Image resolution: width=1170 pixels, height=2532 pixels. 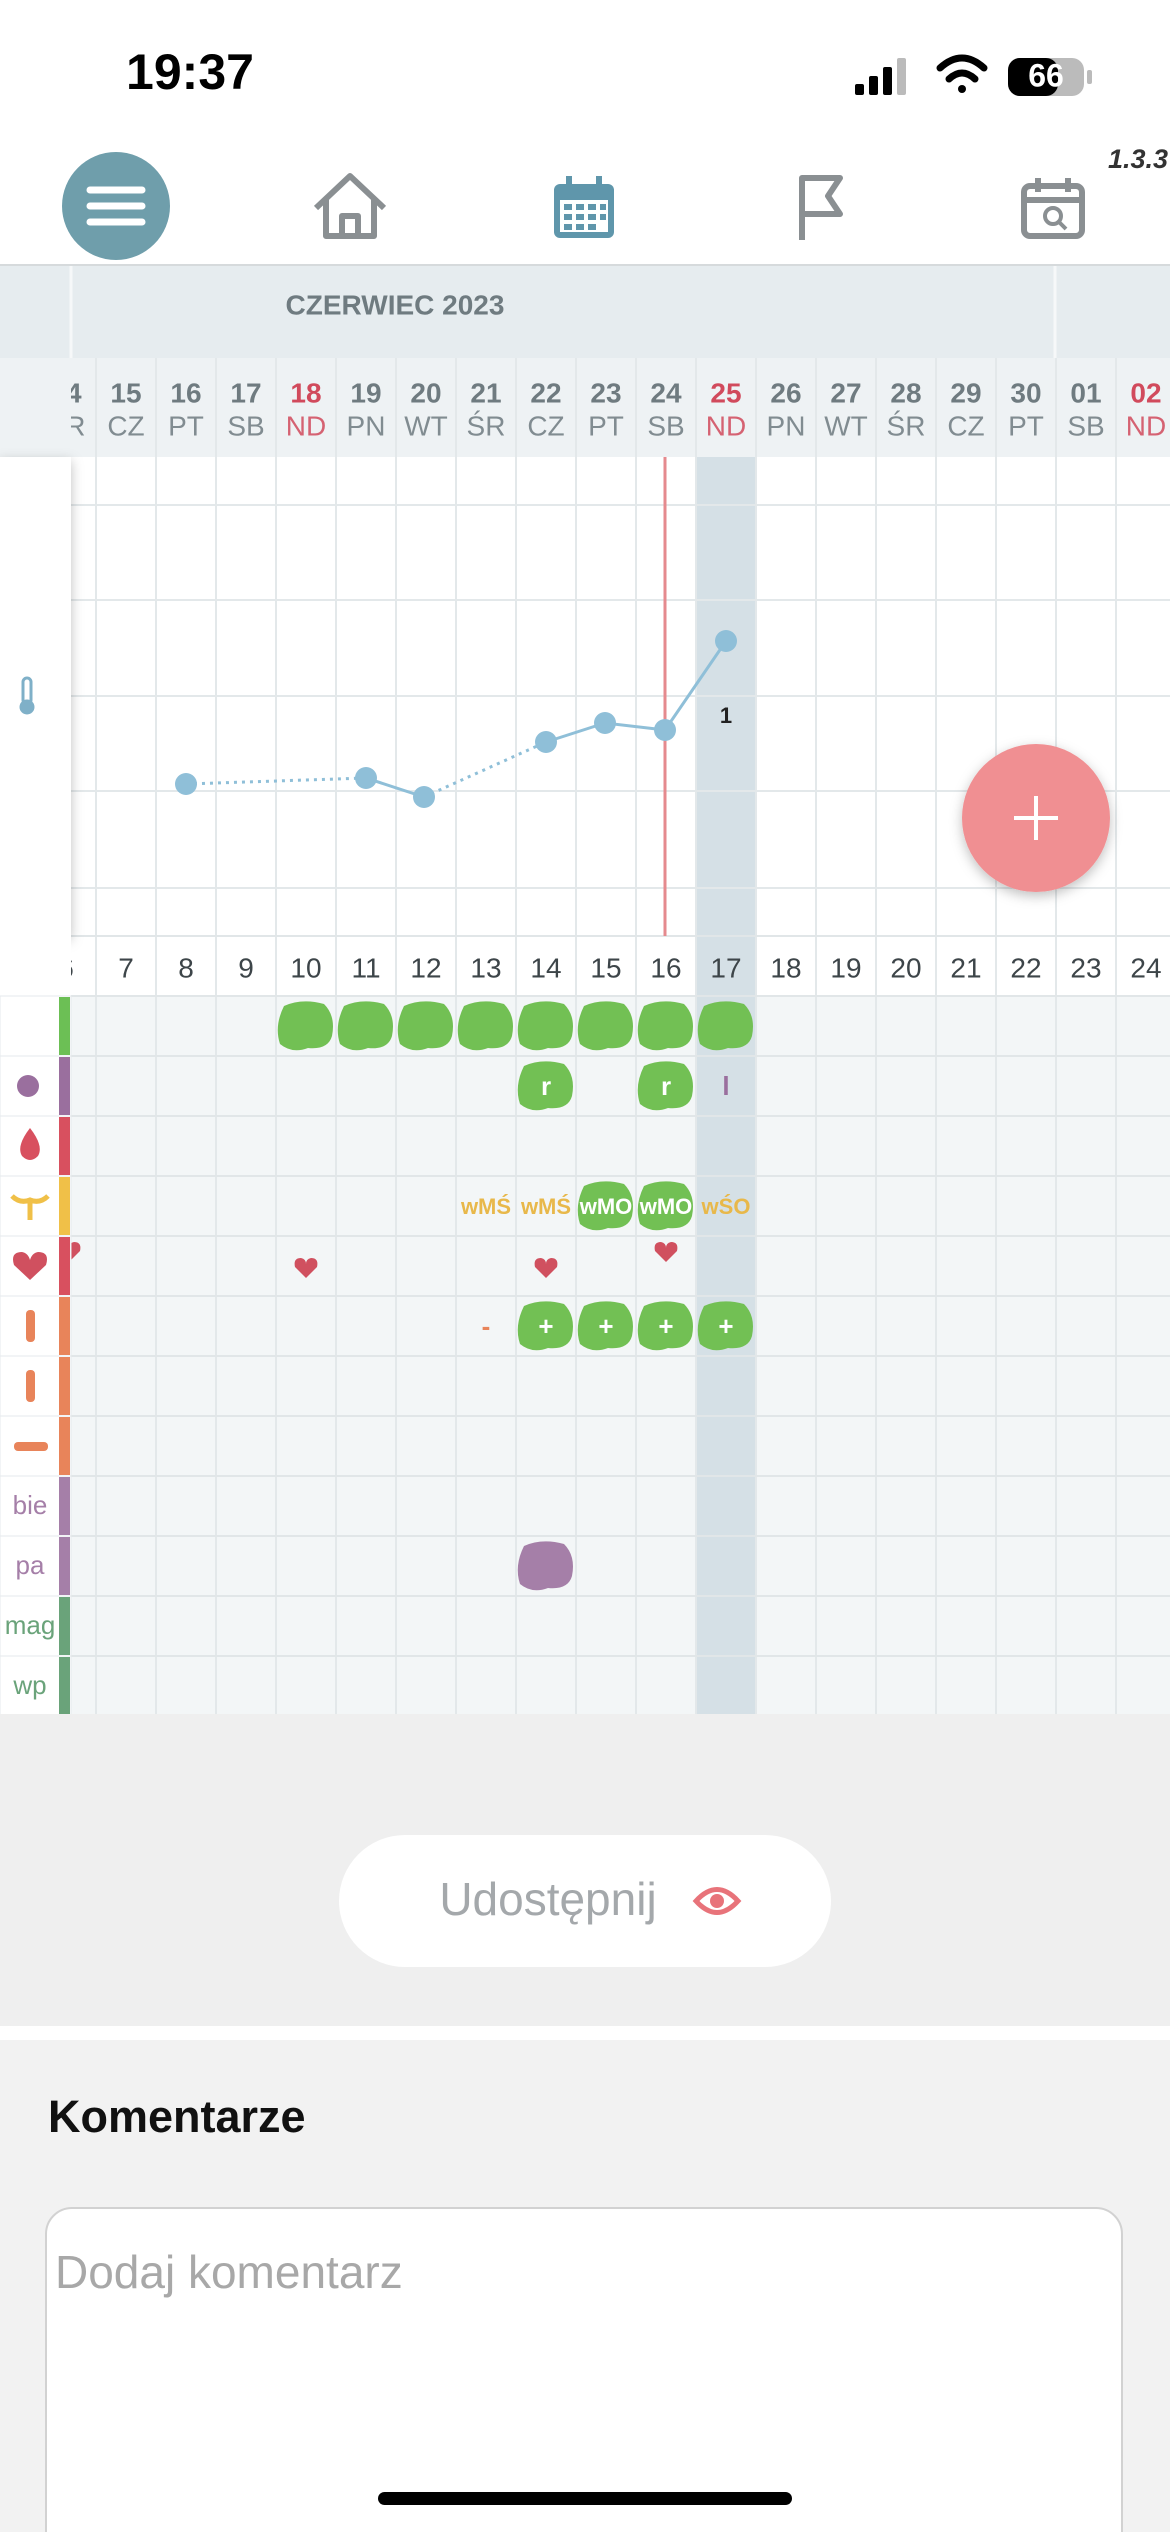 I want to click on calendar-button, so click(x=584, y=207).